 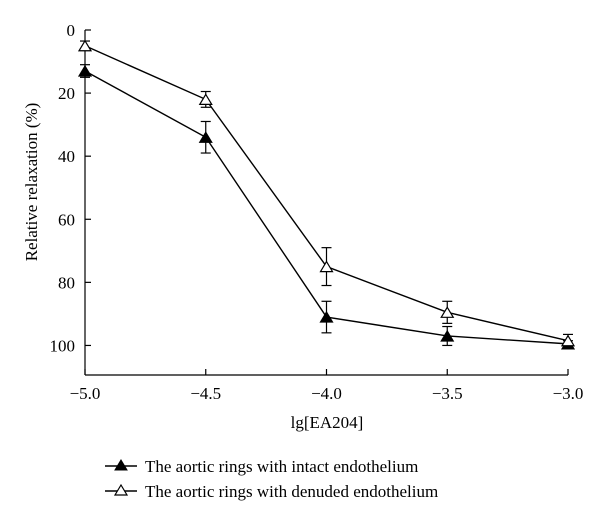 I want to click on y-axis-ticks: 0 20 40 60 80 100, so click(x=70, y=188).